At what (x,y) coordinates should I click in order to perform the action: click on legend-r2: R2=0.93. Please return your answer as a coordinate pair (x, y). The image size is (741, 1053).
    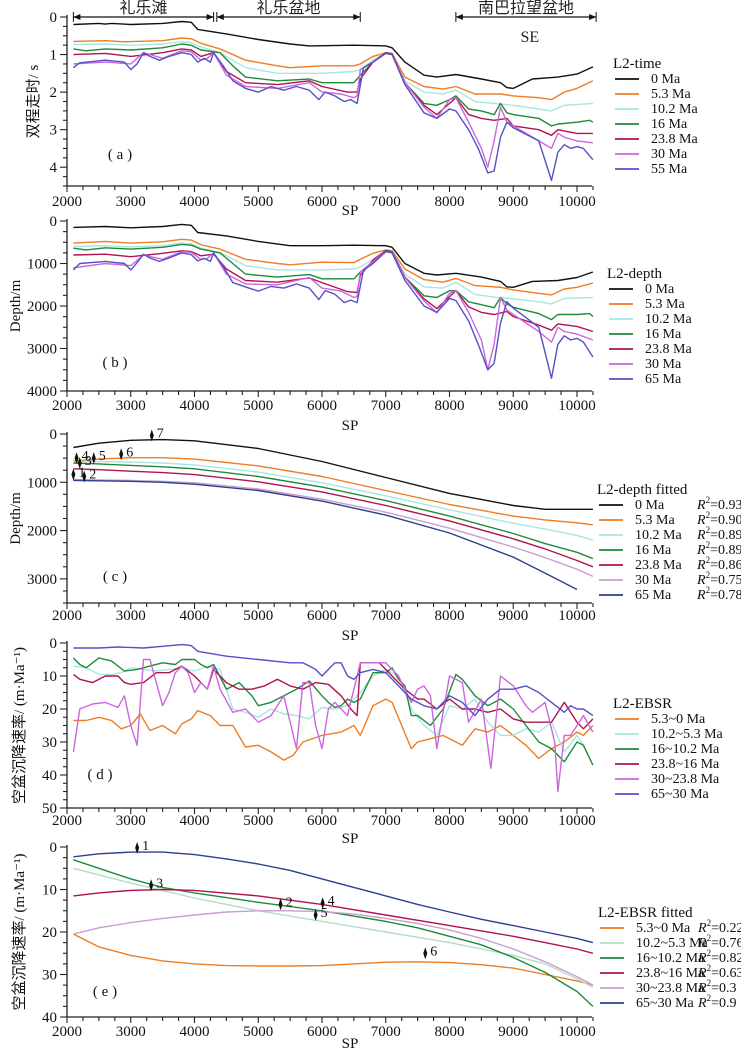
    Looking at the image, I should click on (718, 504).